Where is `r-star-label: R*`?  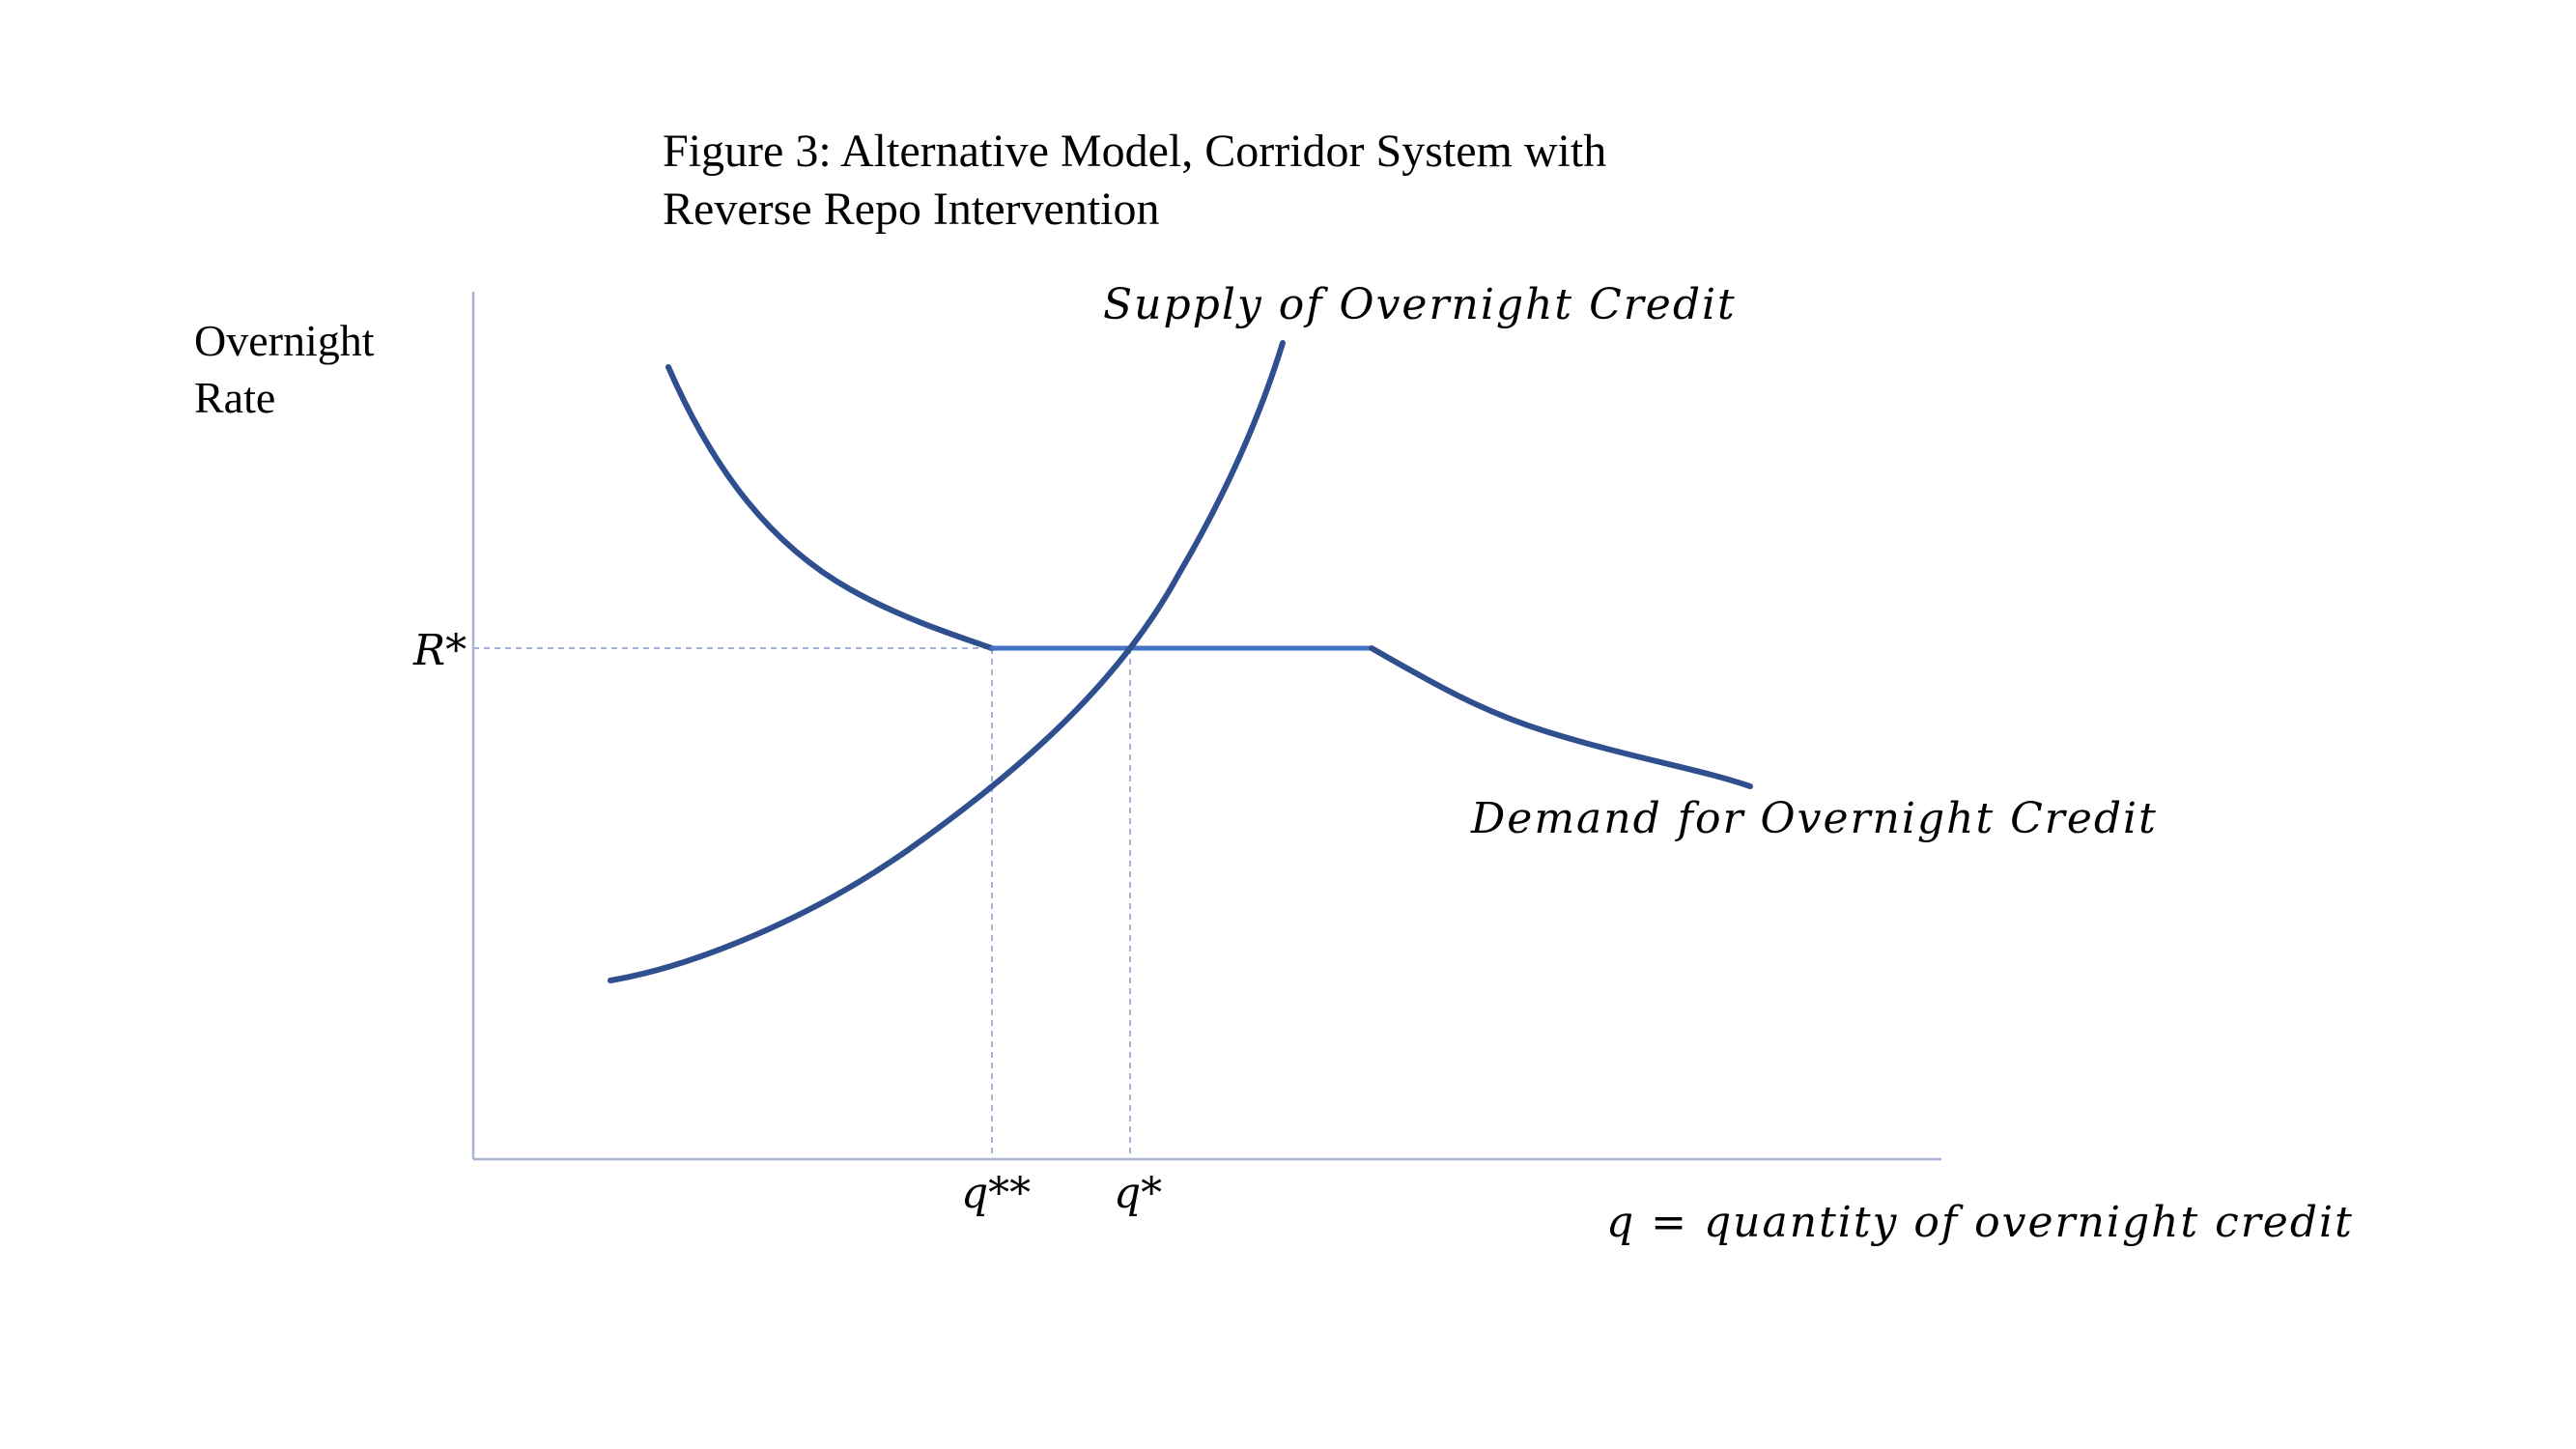 r-star-label: R* is located at coordinates (439, 650).